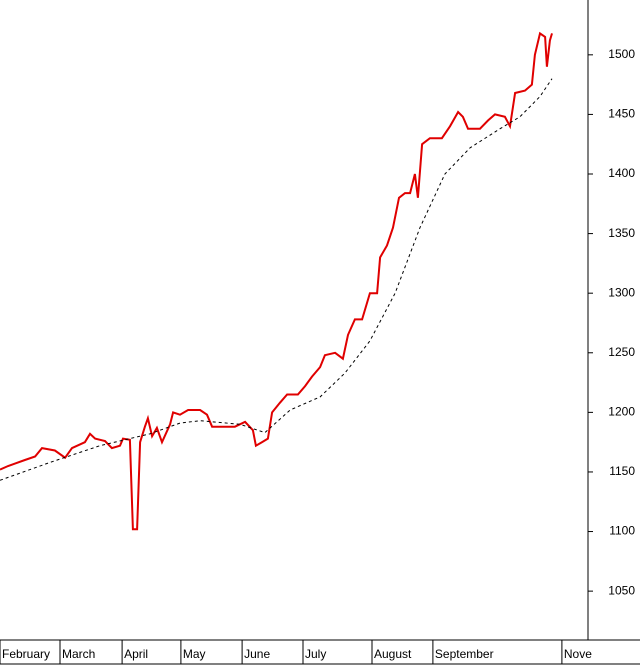 Image resolution: width=640 pixels, height=665 pixels. Describe the element at coordinates (621, 352) in the screenshot. I see `y-tick-label: 1250` at that location.